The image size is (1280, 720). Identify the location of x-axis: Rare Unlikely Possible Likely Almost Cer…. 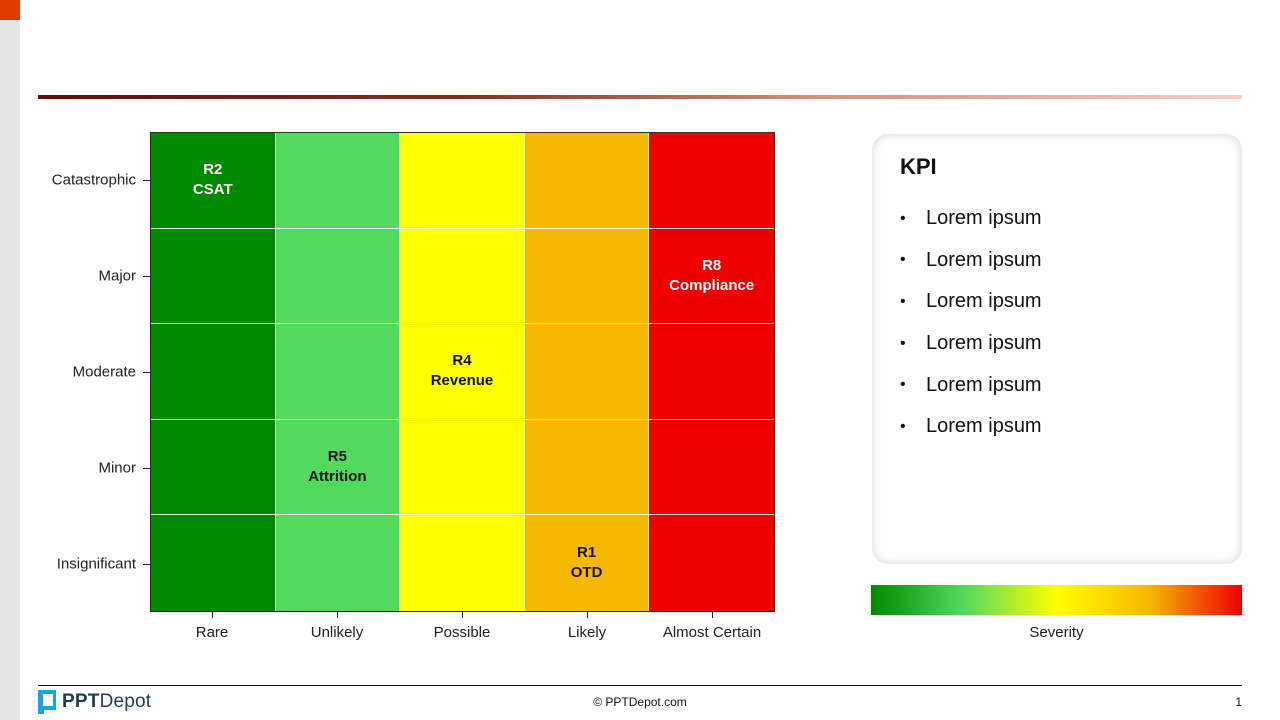
(462, 632).